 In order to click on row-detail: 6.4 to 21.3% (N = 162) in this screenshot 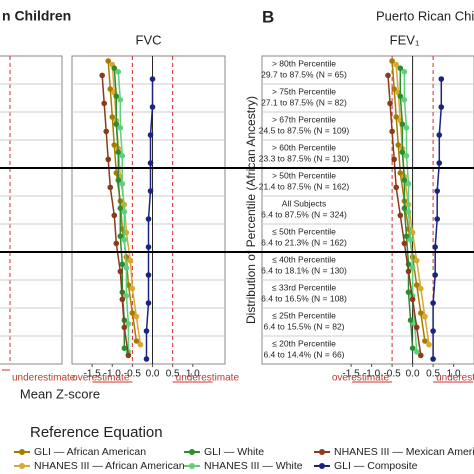, I will do `click(304, 242)`.